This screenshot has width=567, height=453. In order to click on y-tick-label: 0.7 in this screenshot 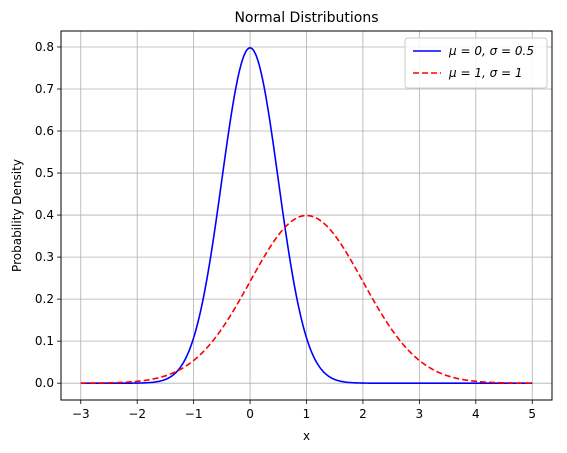, I will do `click(44, 89)`.